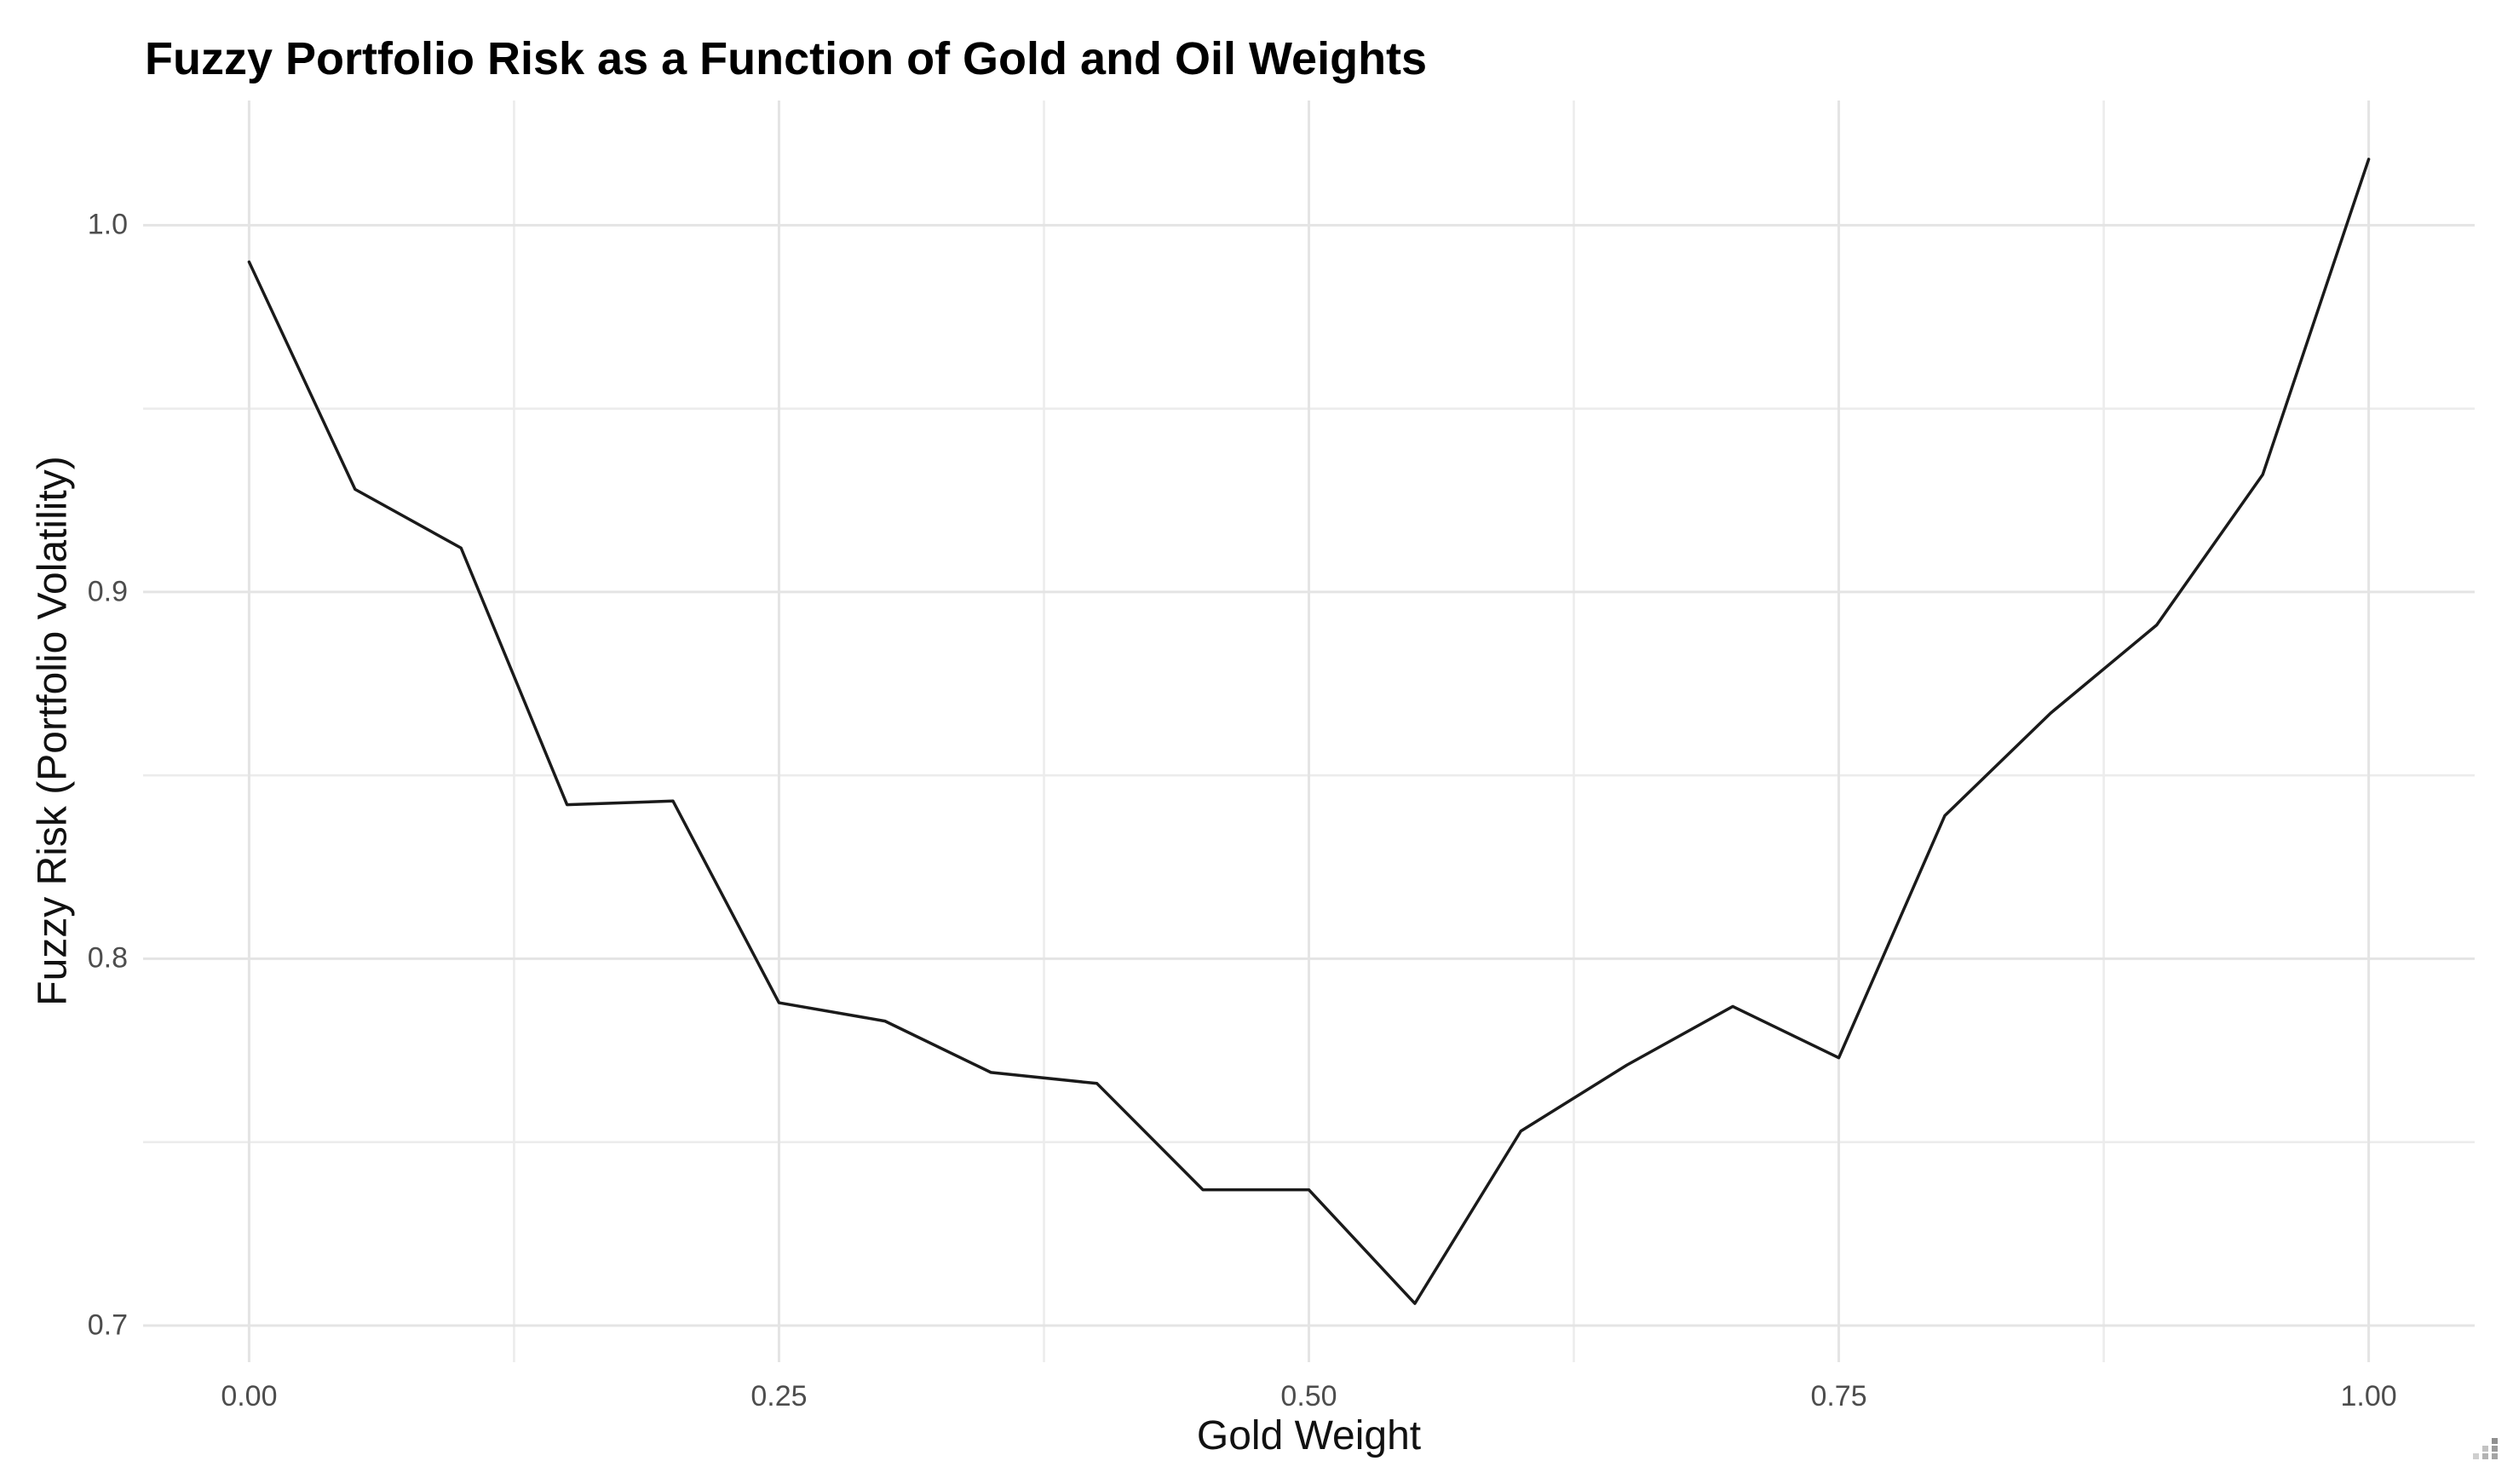 The width and height of the screenshot is (2513, 1484). What do you see at coordinates (2368, 1396) in the screenshot?
I see `x-tick-label: 1.00` at bounding box center [2368, 1396].